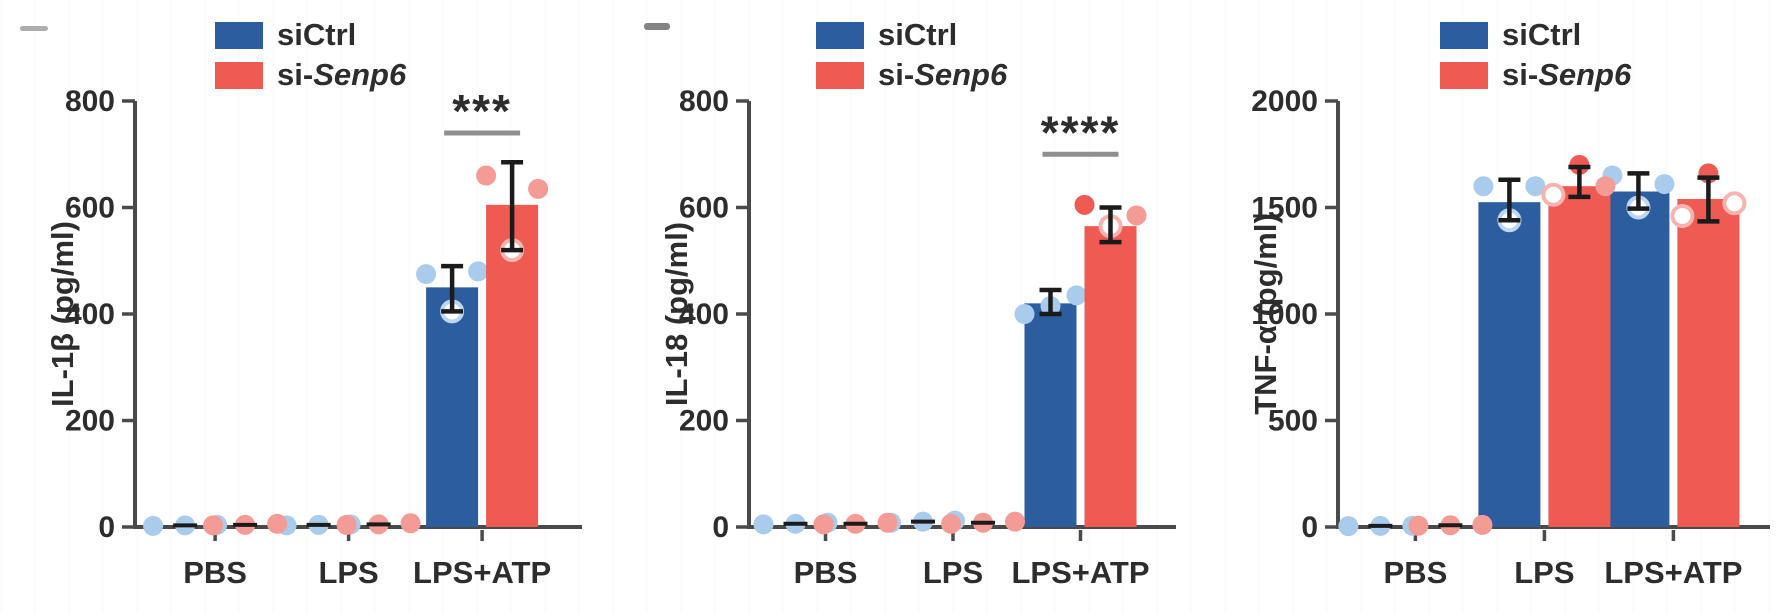  What do you see at coordinates (1509, 365) in the screenshot?
I see `bar-siCtrl-LPS` at bounding box center [1509, 365].